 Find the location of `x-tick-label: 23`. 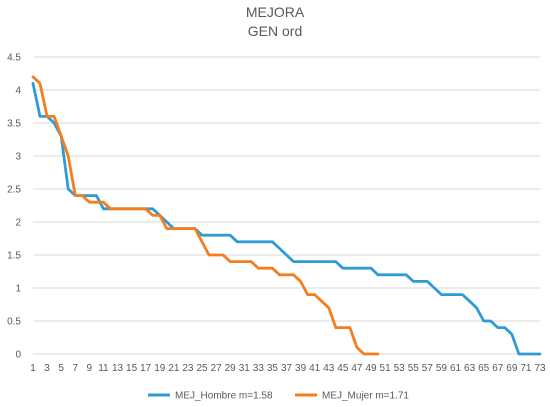

x-tick-label: 23 is located at coordinates (188, 368).